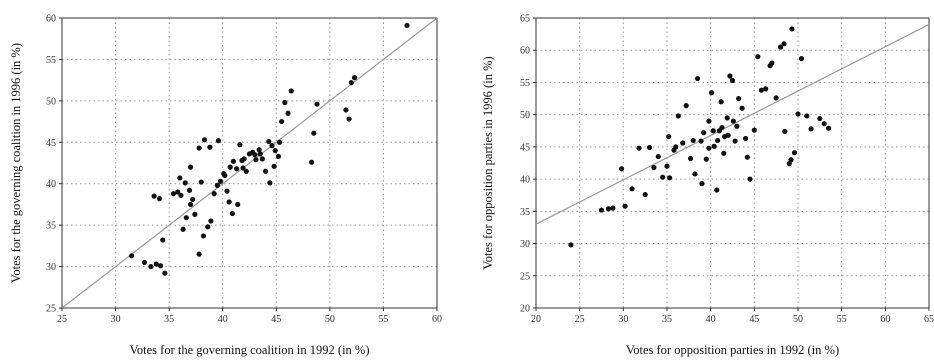 The width and height of the screenshot is (934, 361). I want to click on right-x-tick-label: 30, so click(623, 319).